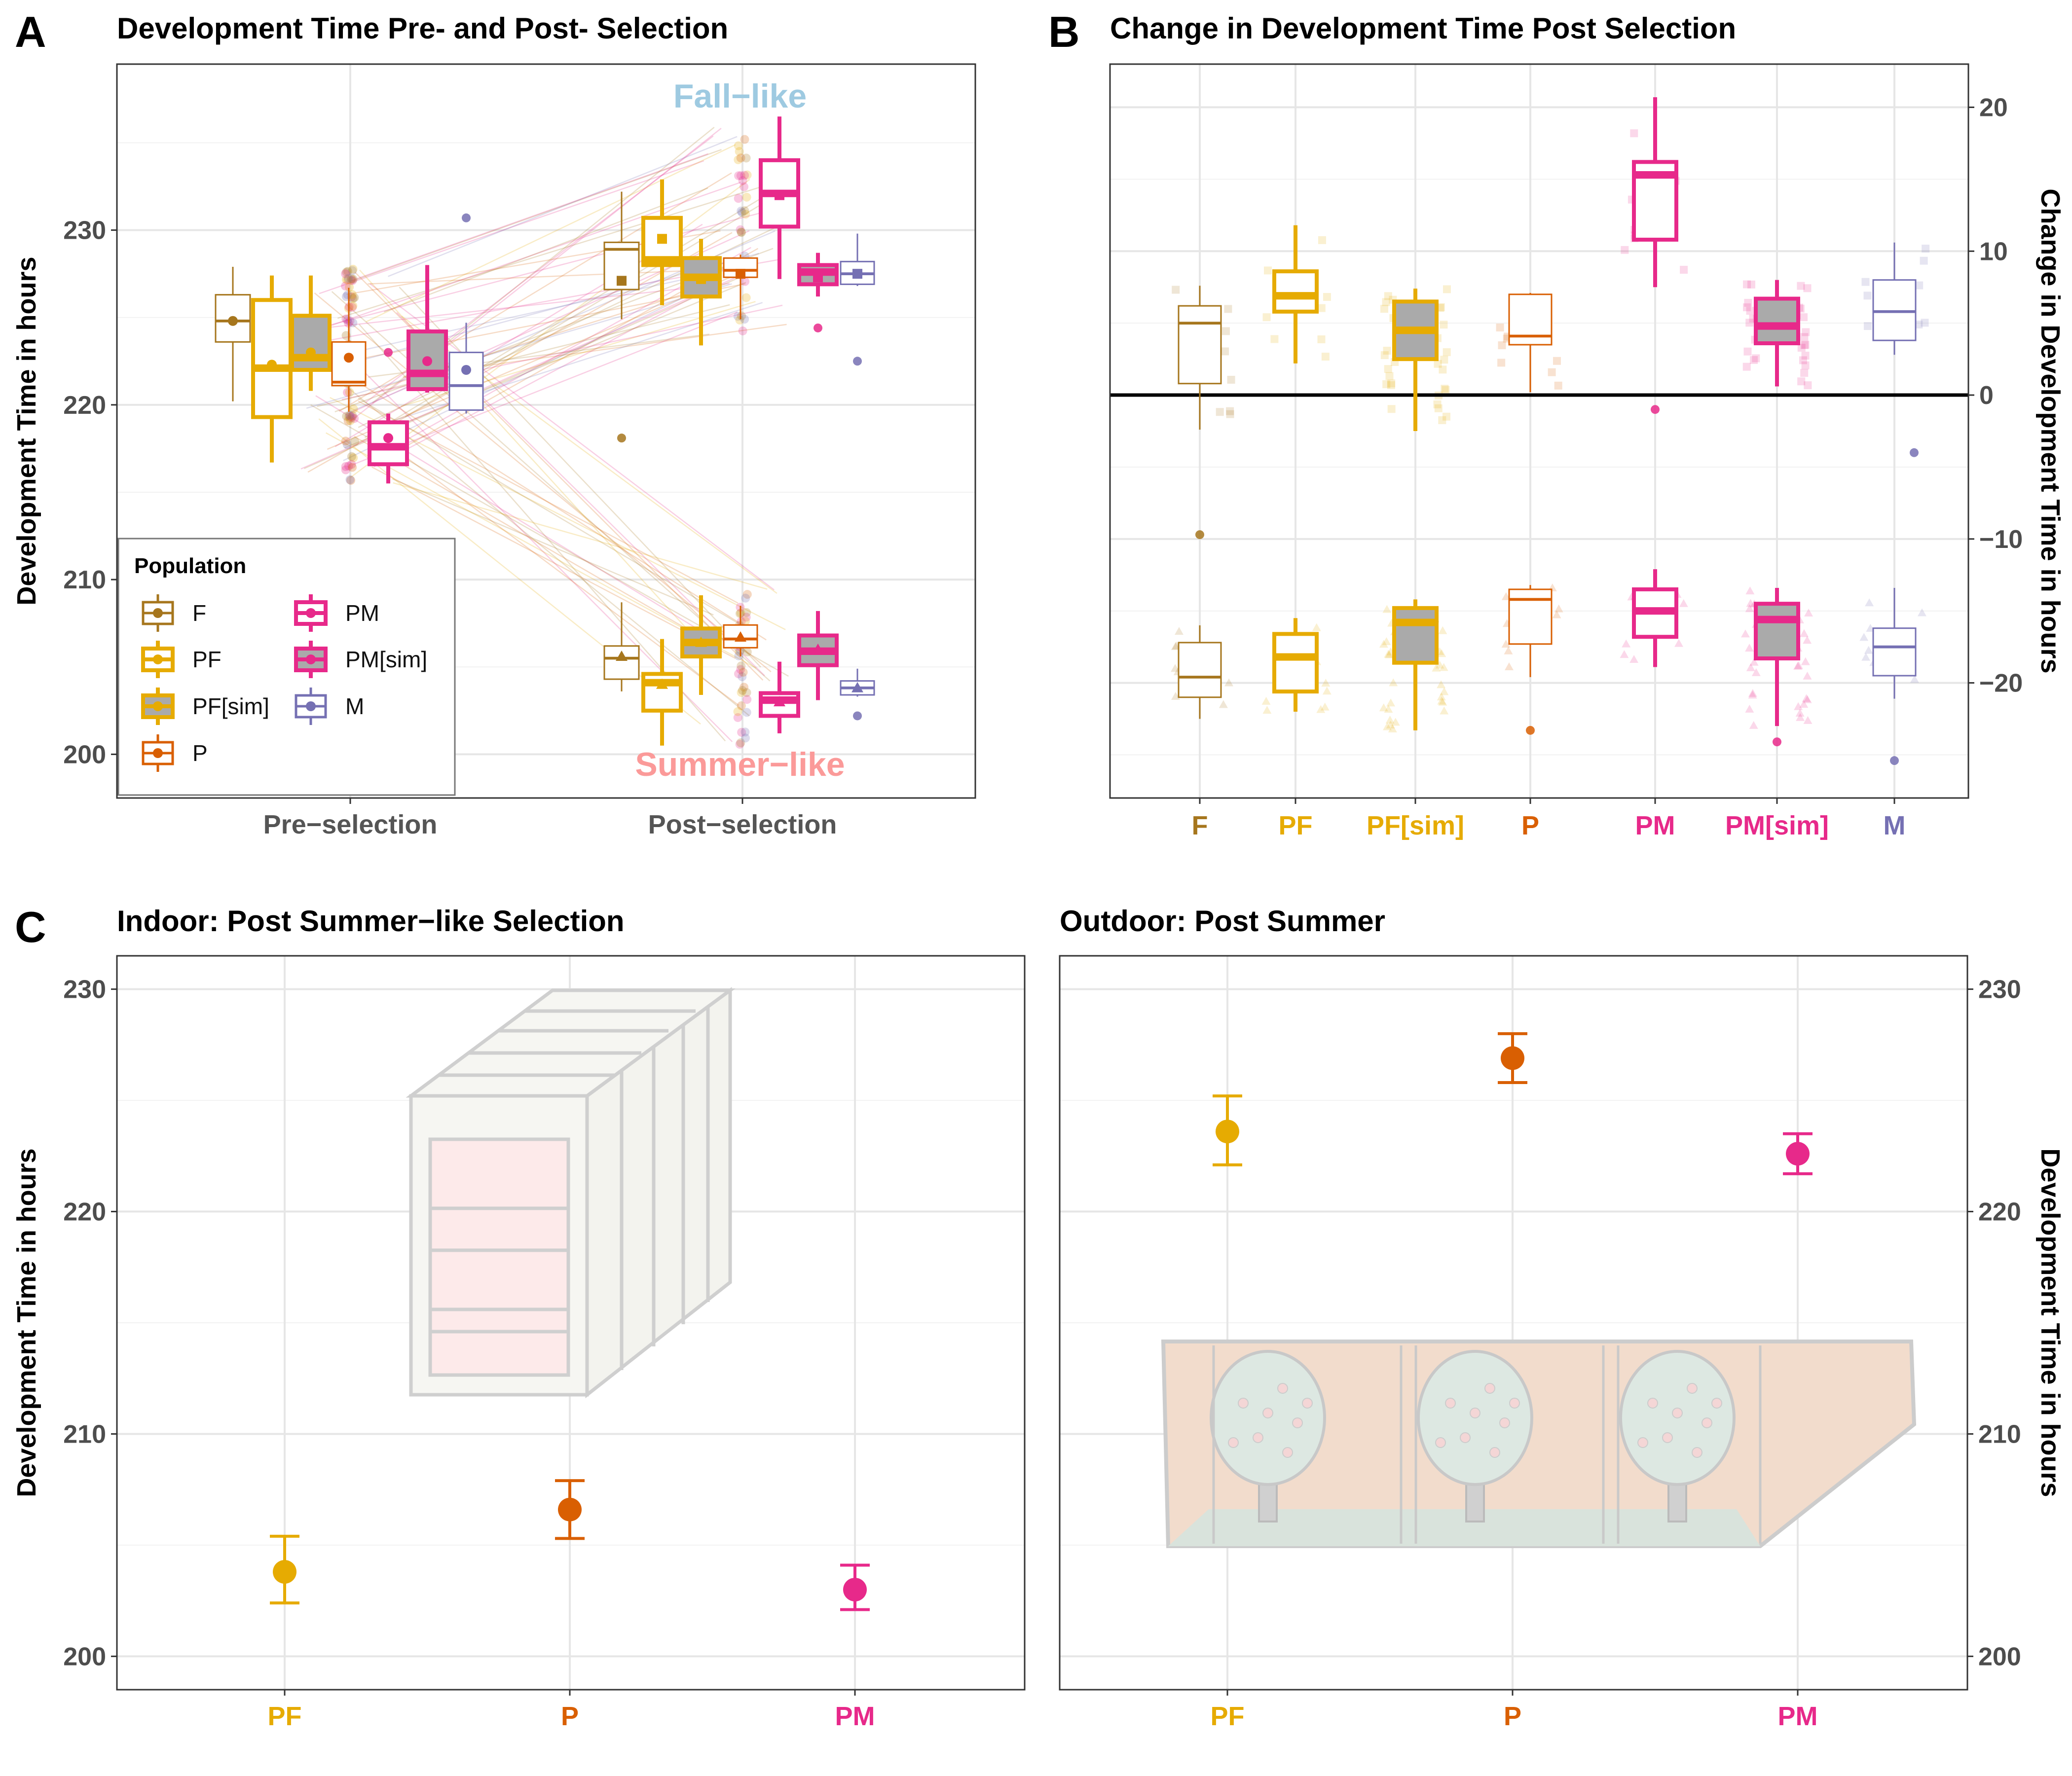  Describe the element at coordinates (1513, 1103) in the screenshot. I see `panel-c-outdoor-points` at that location.